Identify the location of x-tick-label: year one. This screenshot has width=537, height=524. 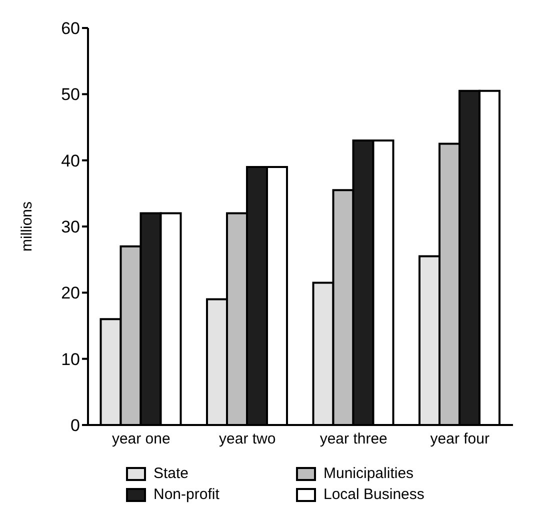
(141, 439).